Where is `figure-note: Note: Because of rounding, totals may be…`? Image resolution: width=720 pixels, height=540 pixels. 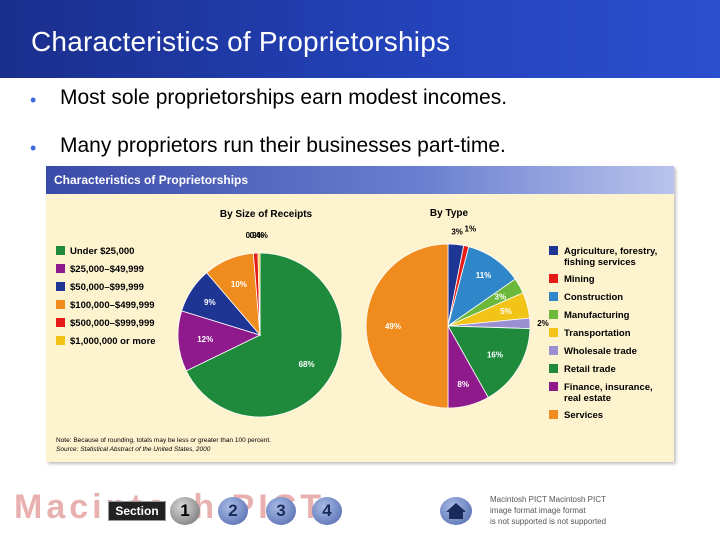
figure-note: Note: Because of rounding, totals may be… is located at coordinates (163, 440).